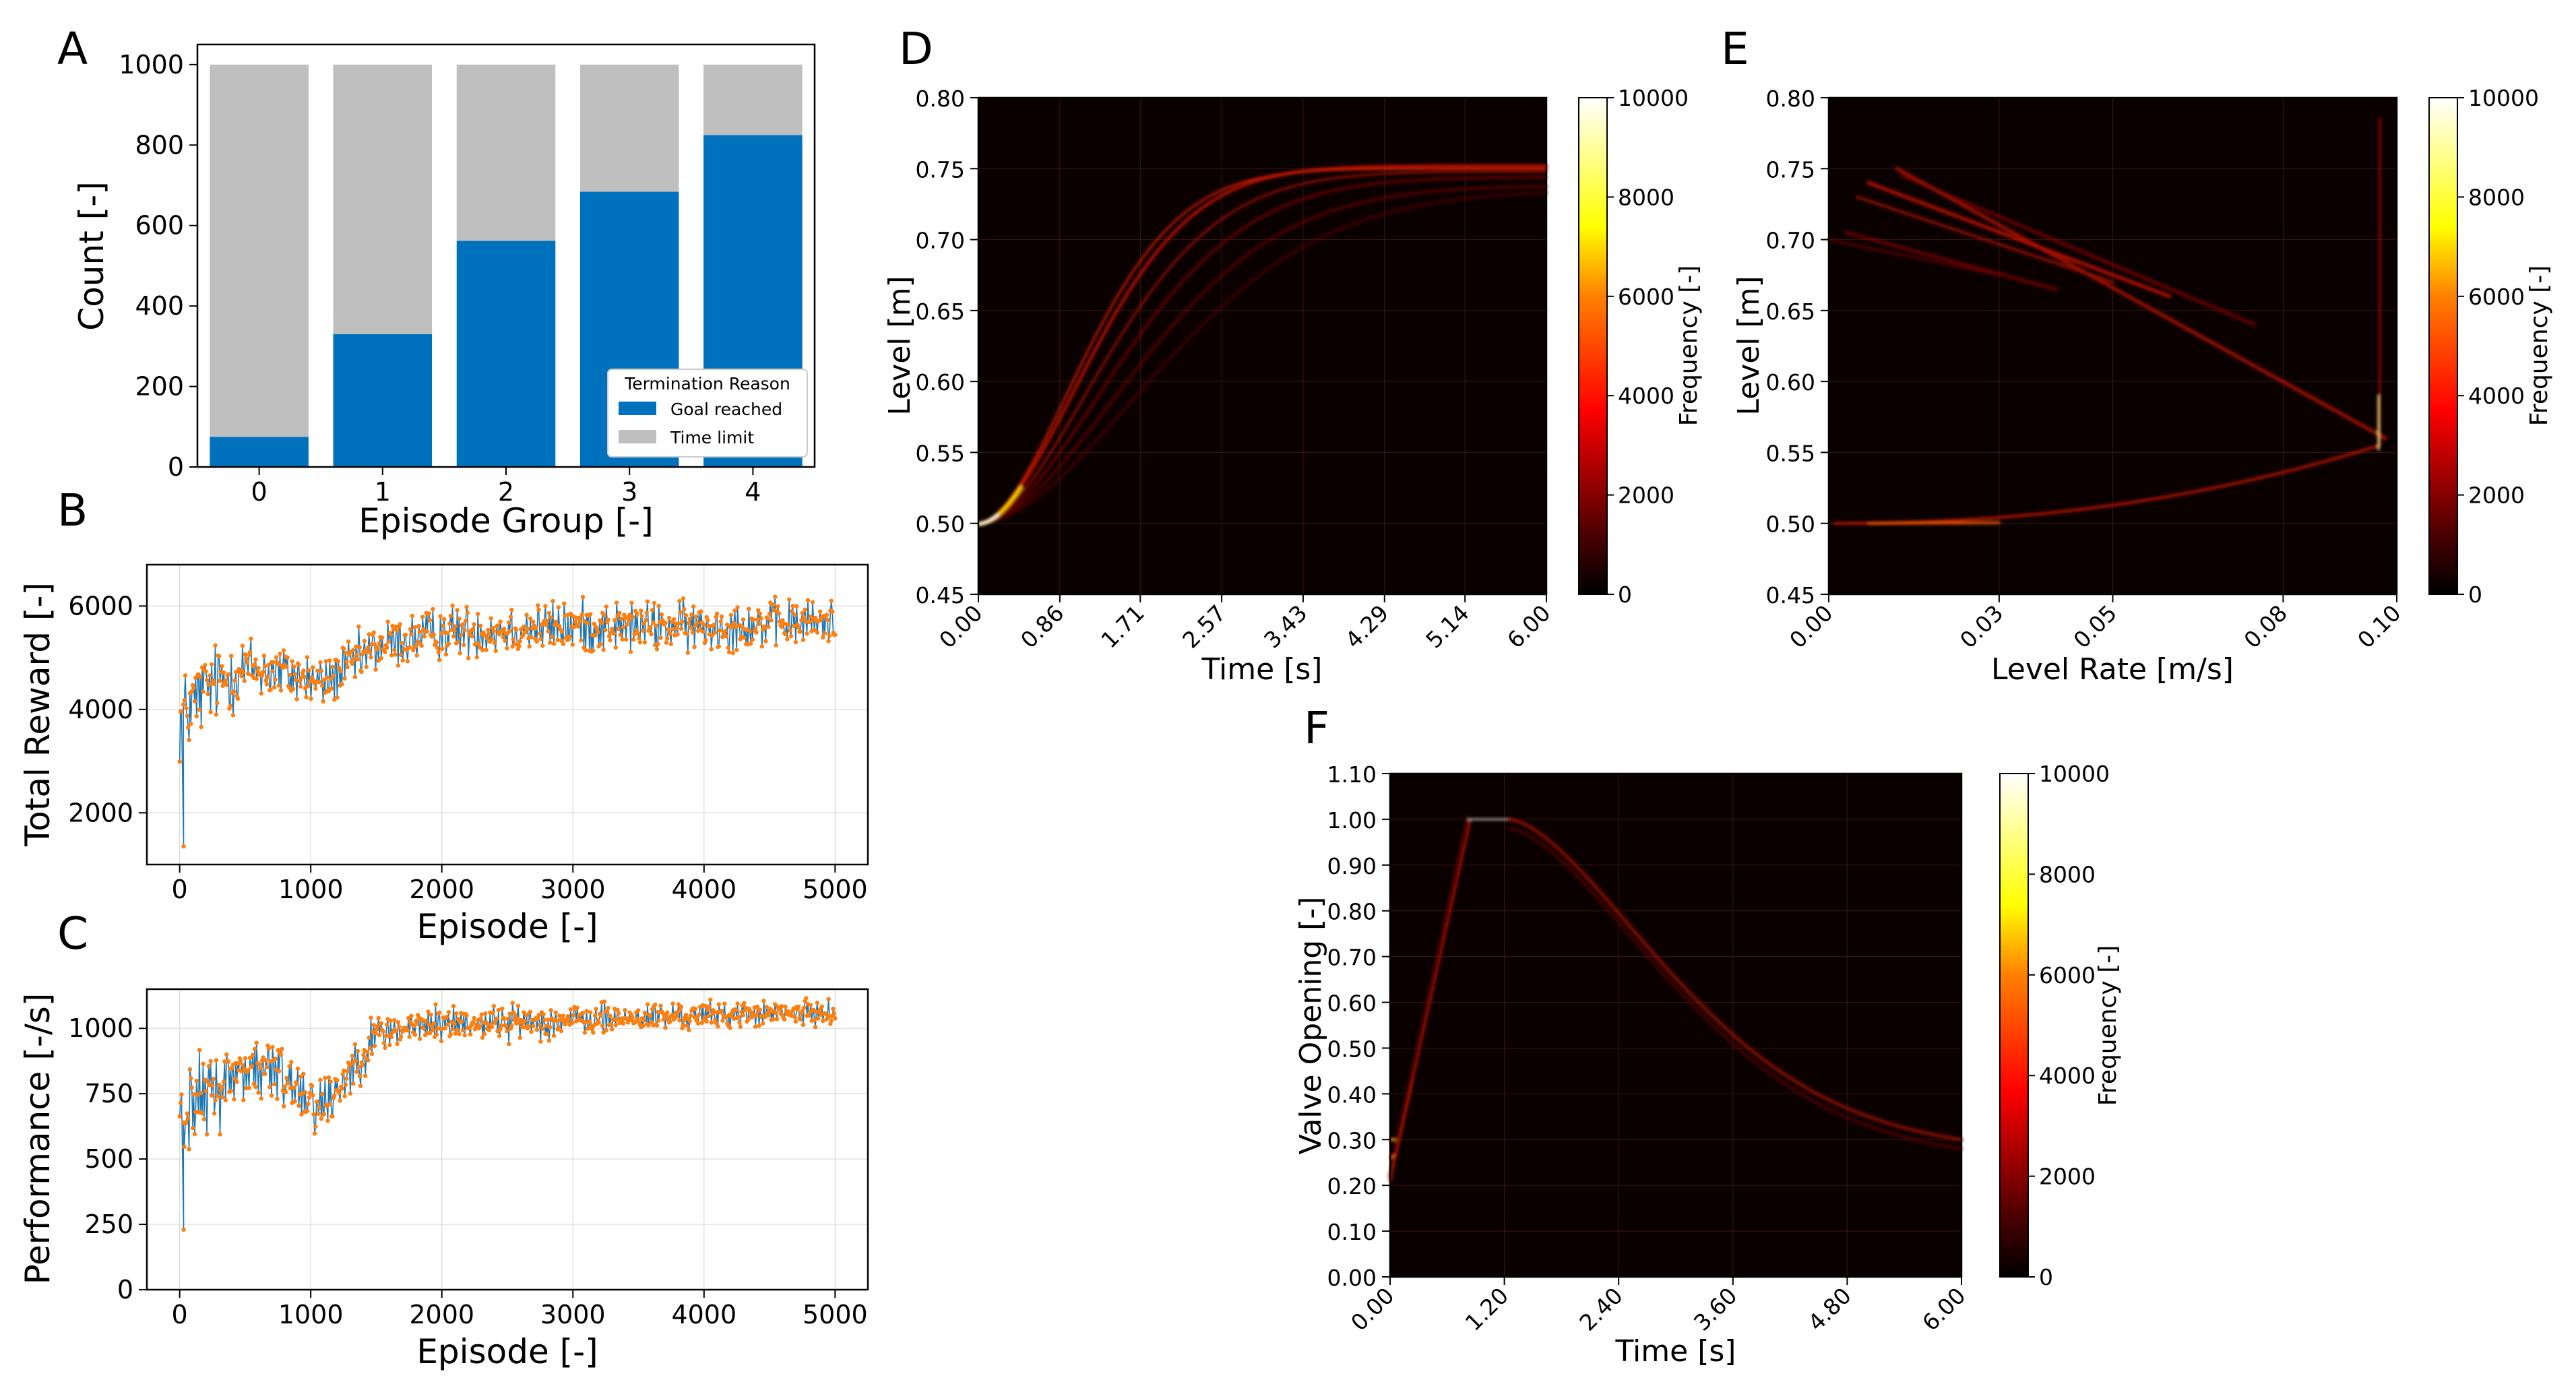 The image size is (2576, 1382). Describe the element at coordinates (2046, 1277) in the screenshot. I see `panel-f-colorbar-tick-label: 0` at that location.